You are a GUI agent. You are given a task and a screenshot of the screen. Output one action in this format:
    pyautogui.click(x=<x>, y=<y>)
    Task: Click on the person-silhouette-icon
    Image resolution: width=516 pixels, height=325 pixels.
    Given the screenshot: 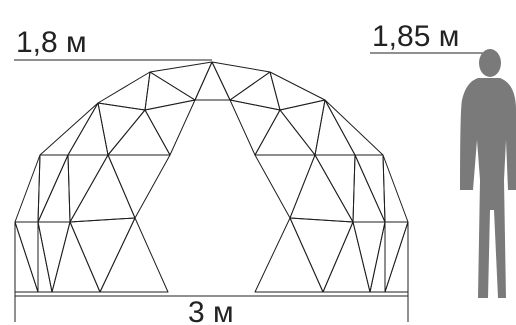 What is the action you would take?
    pyautogui.click(x=488, y=173)
    